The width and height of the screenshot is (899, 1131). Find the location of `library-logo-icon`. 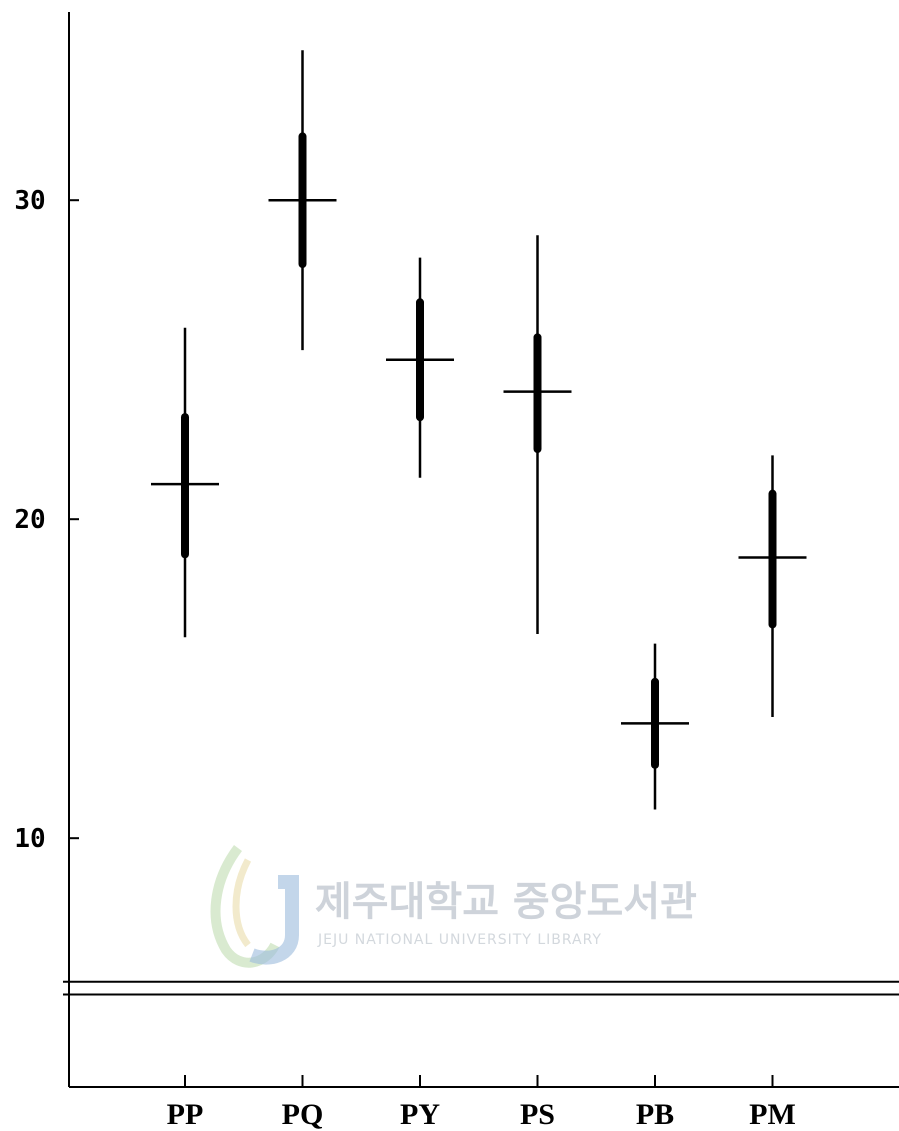

library-logo-icon is located at coordinates (254, 906).